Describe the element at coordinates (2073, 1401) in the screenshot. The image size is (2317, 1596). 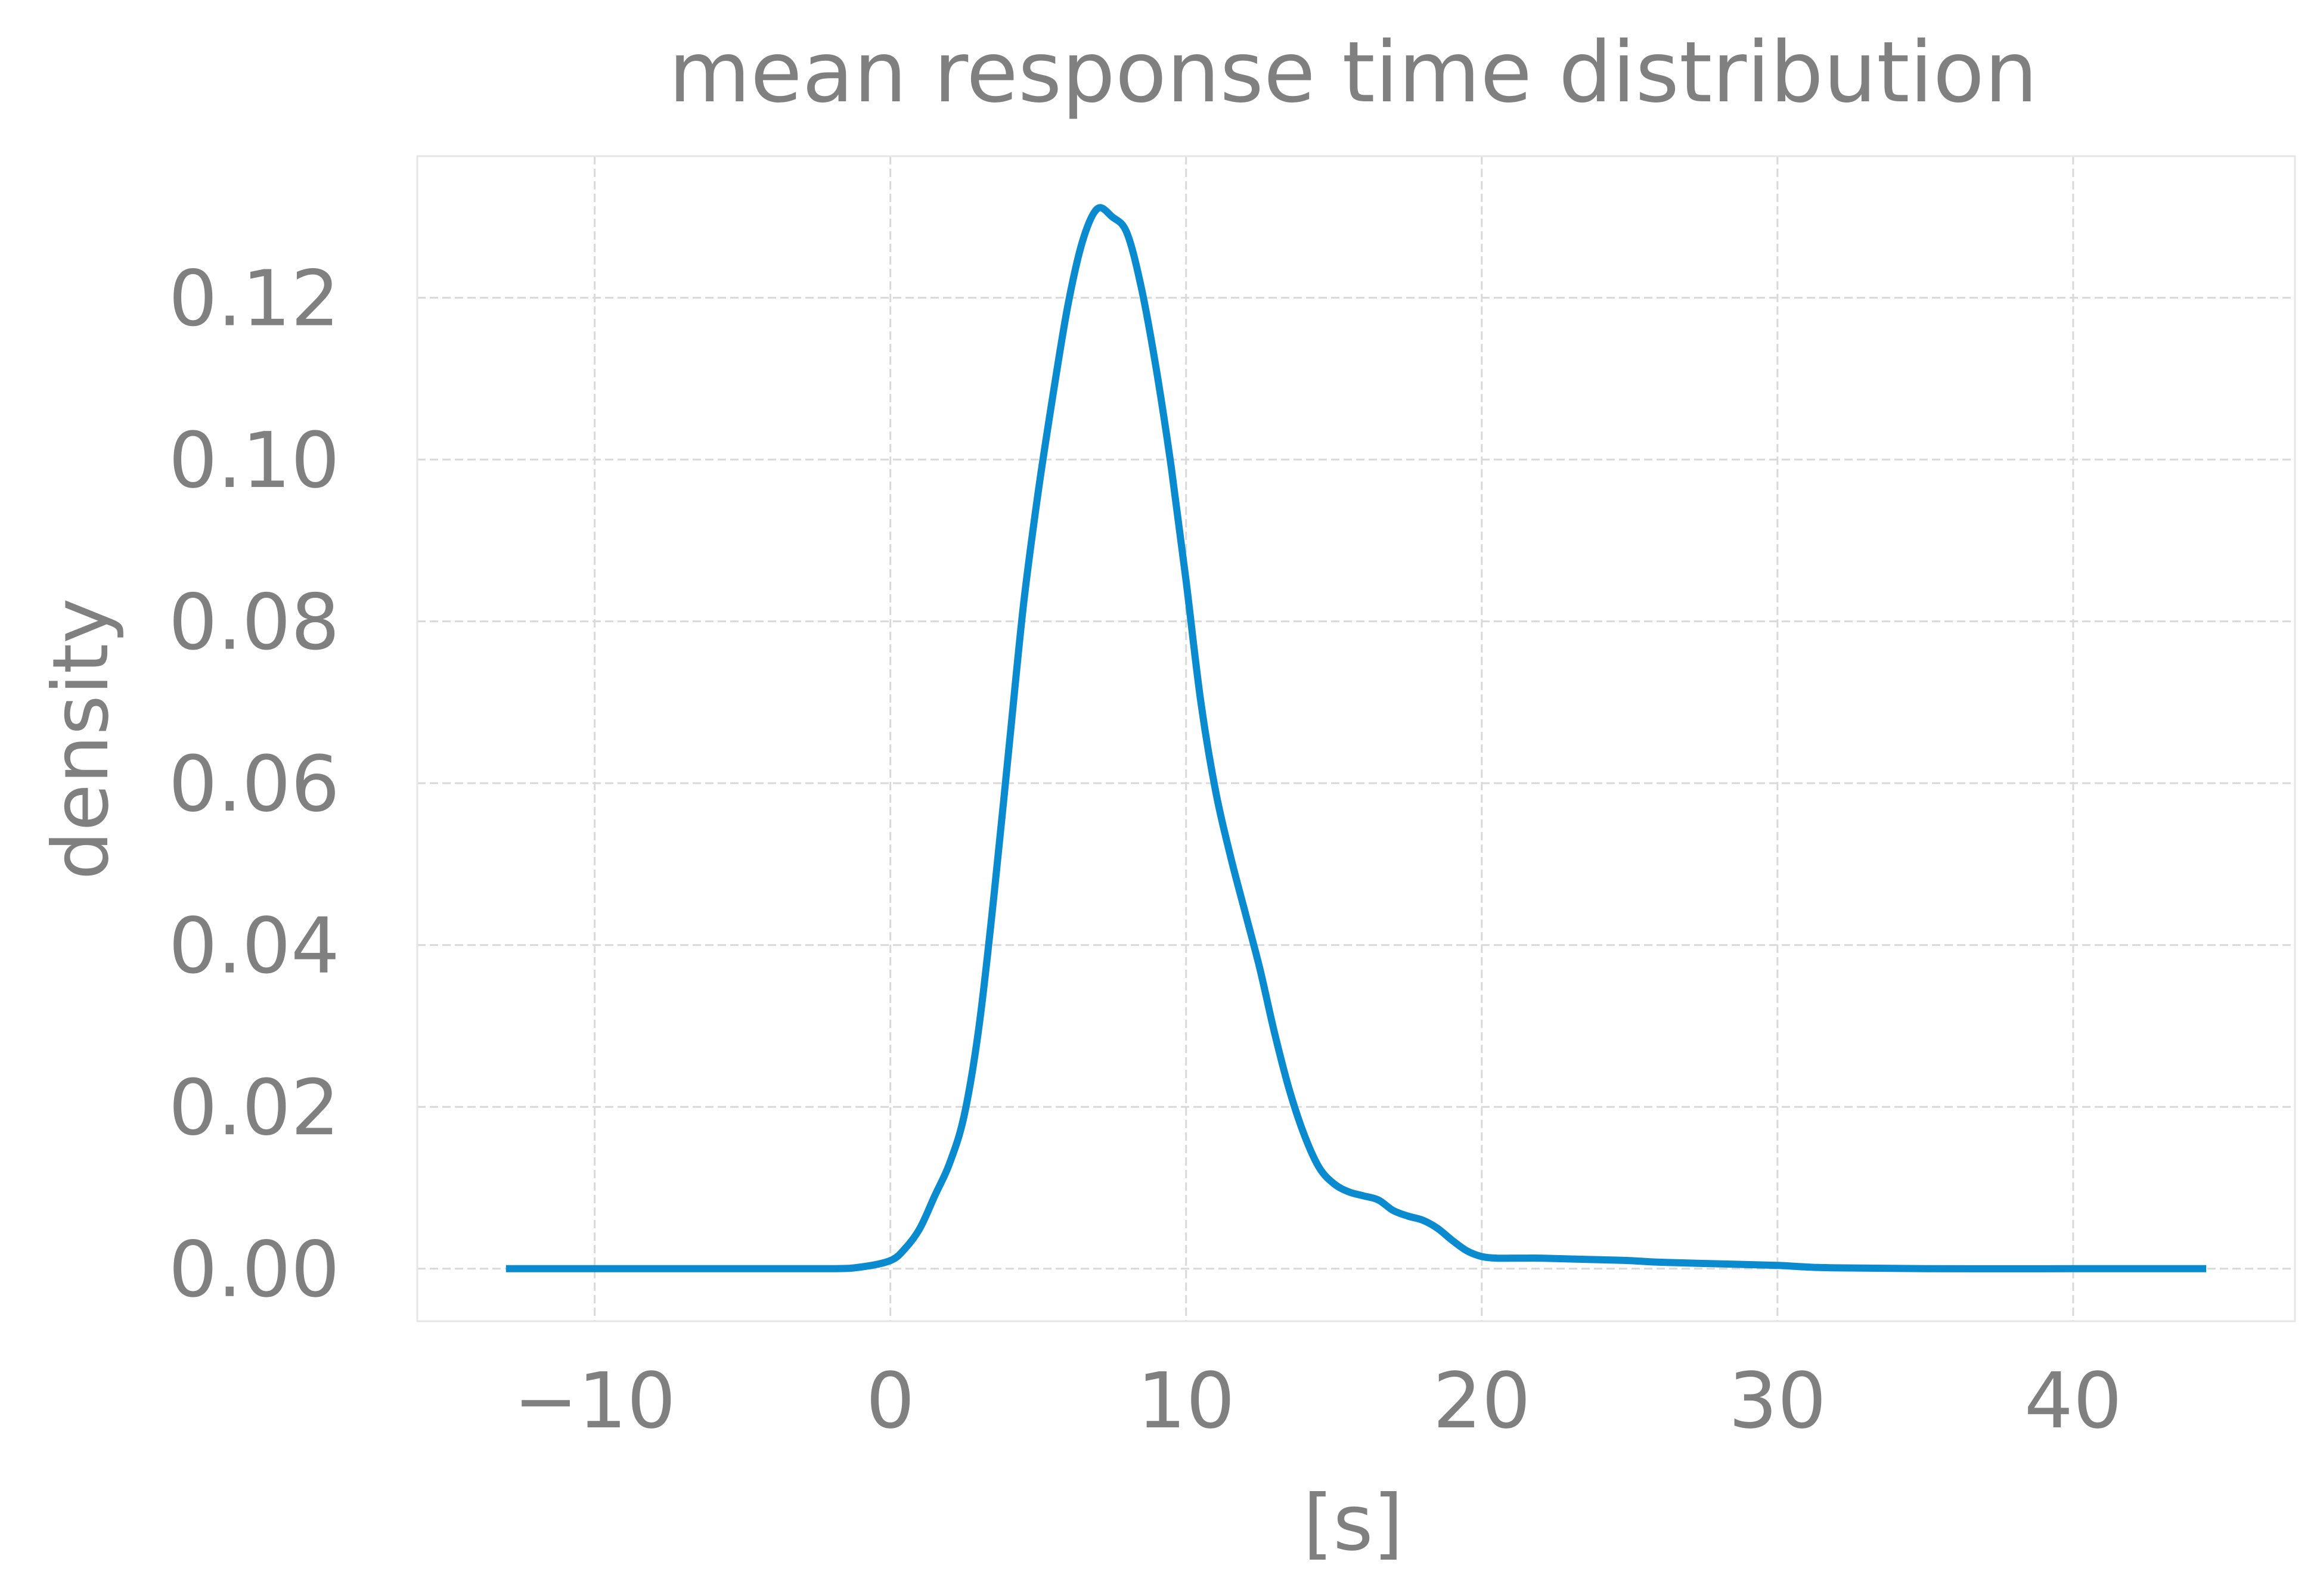
I see `x-tick-label: 40` at that location.